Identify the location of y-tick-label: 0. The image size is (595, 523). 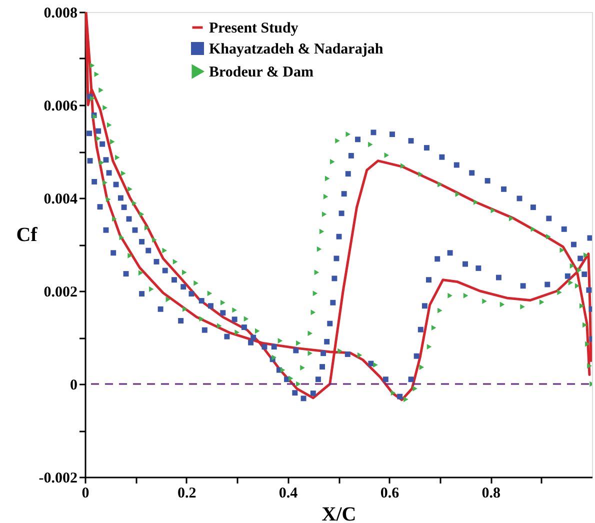
(74, 386).